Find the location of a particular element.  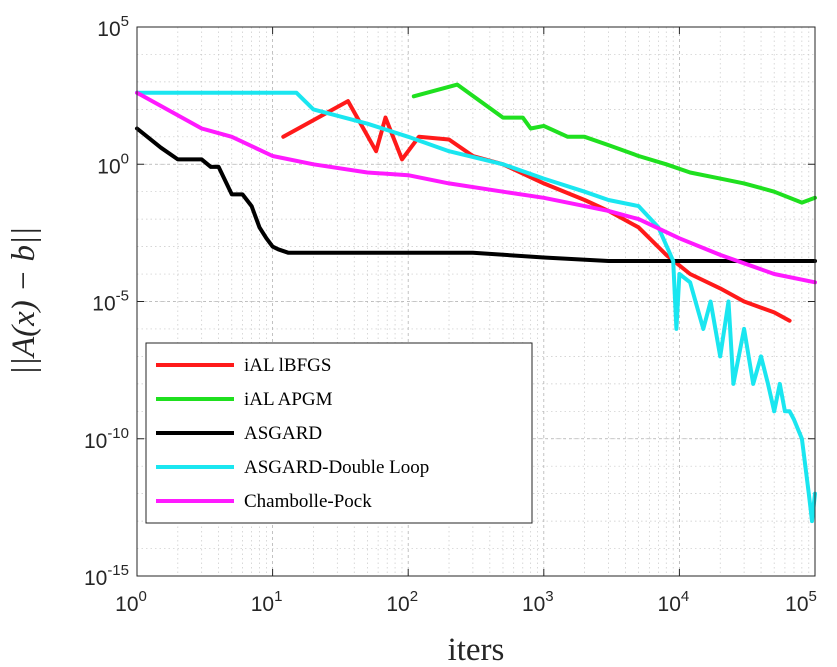

x-tick-label: 10¹ is located at coordinates (267, 602).